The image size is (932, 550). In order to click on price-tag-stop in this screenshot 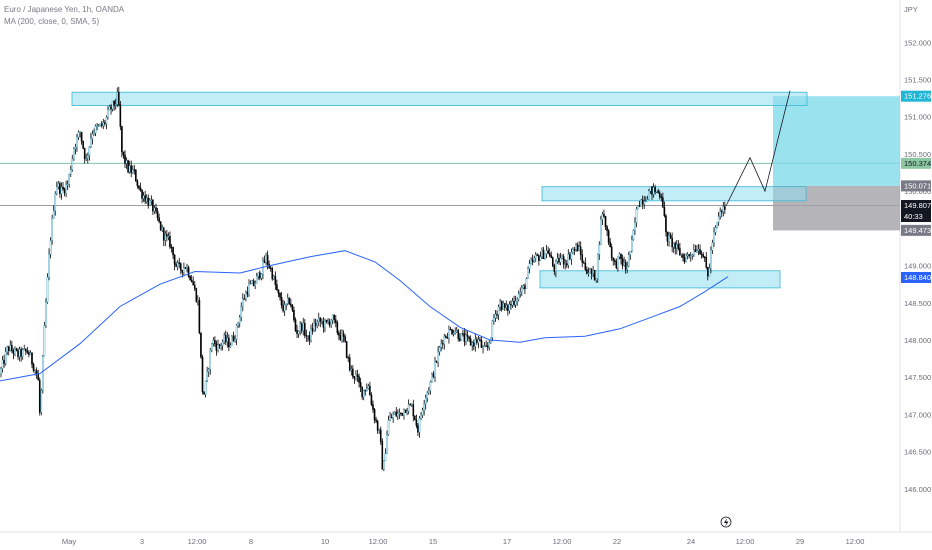, I will do `click(916, 186)`.